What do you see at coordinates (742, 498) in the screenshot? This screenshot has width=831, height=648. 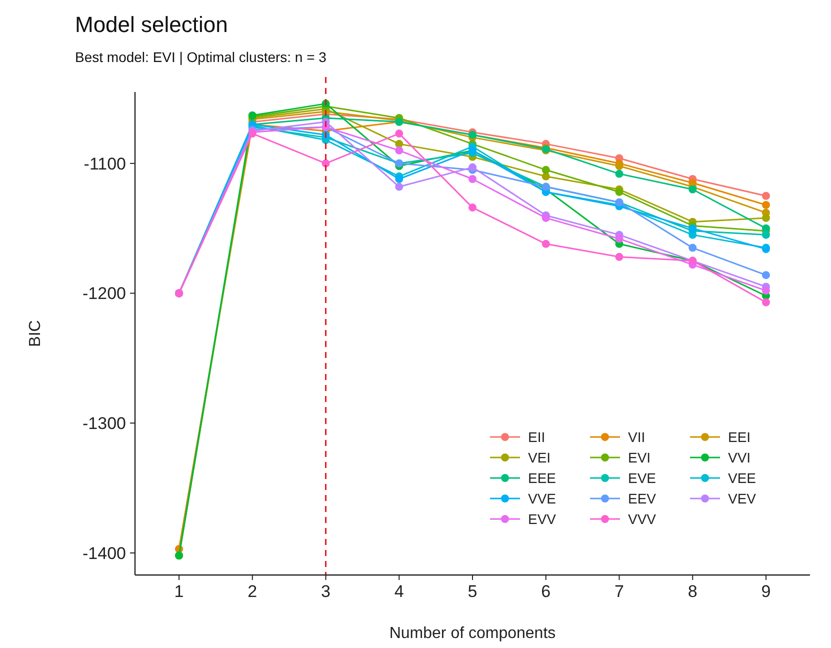 I see `legend-label: VEV` at bounding box center [742, 498].